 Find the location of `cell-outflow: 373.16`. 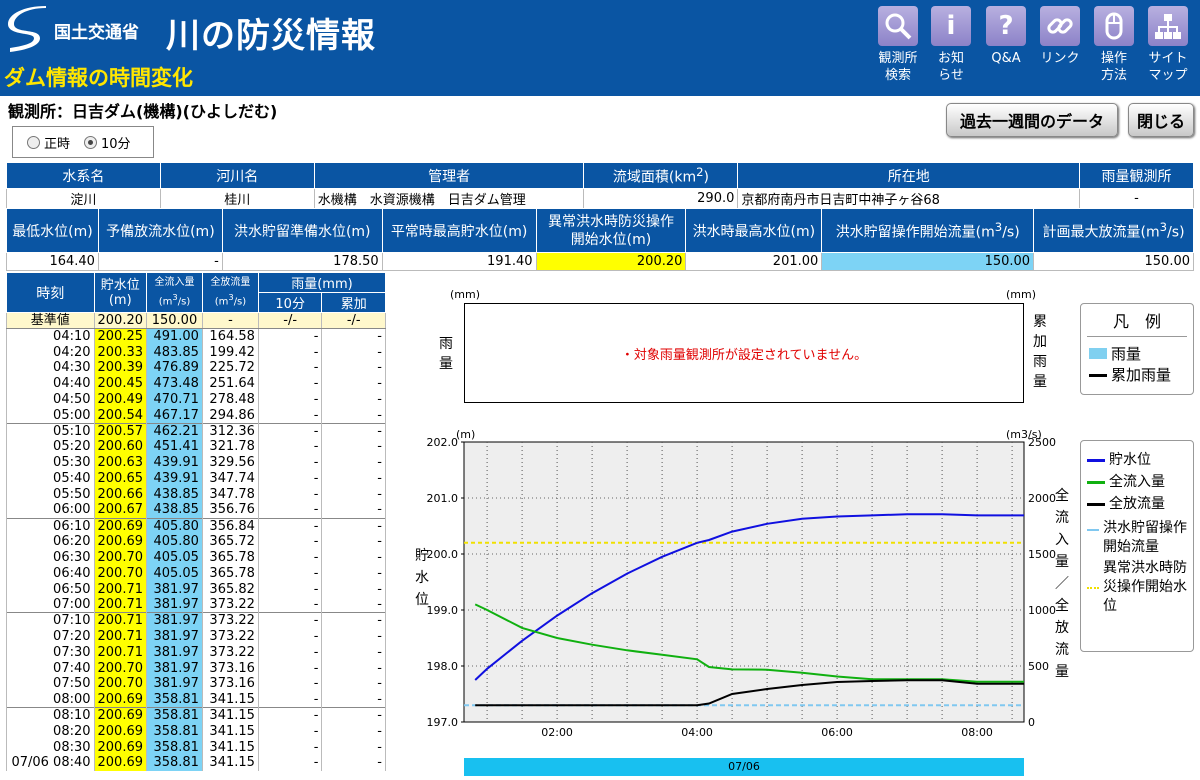

cell-outflow: 373.16 is located at coordinates (230, 684).